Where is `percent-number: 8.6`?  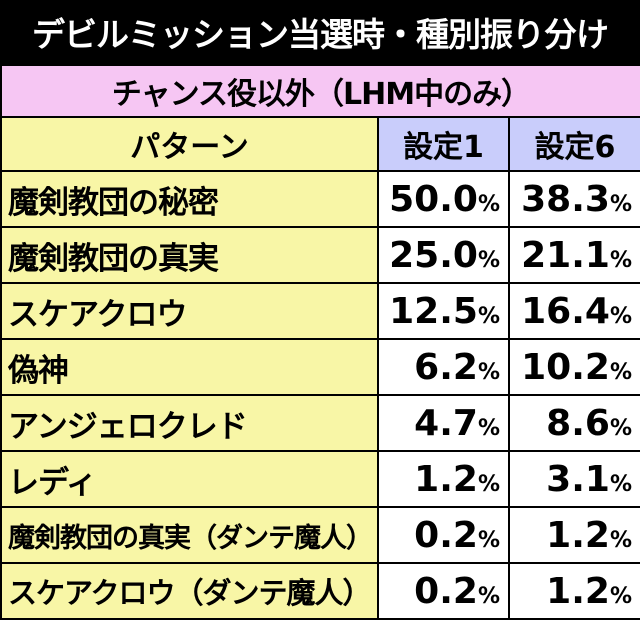 percent-number: 8.6 is located at coordinates (578, 423).